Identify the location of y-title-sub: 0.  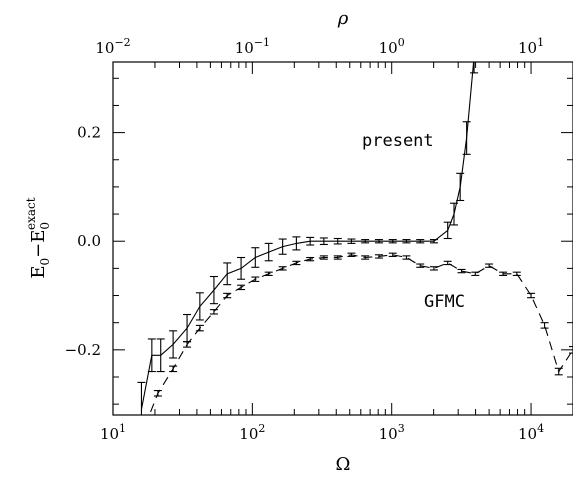
(45, 262).